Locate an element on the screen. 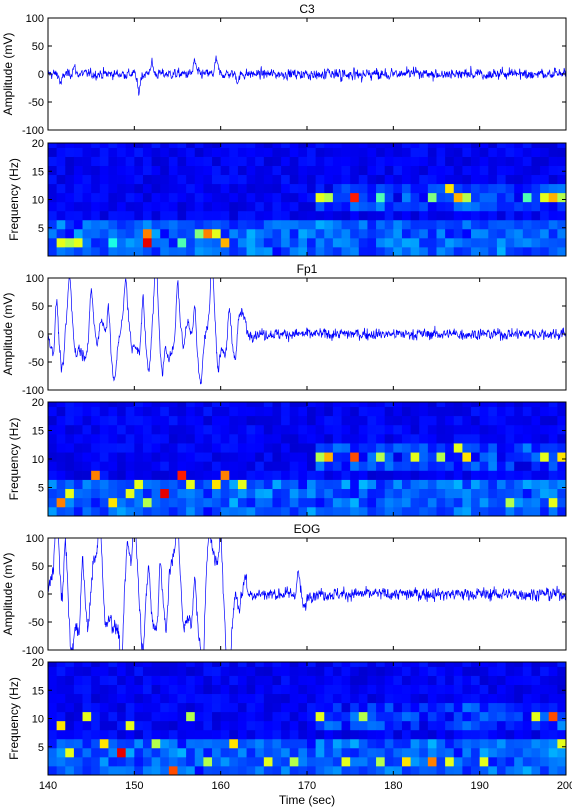 The image size is (572, 808). y-axis-label: Frequency (Hz) is located at coordinates (14, 718).